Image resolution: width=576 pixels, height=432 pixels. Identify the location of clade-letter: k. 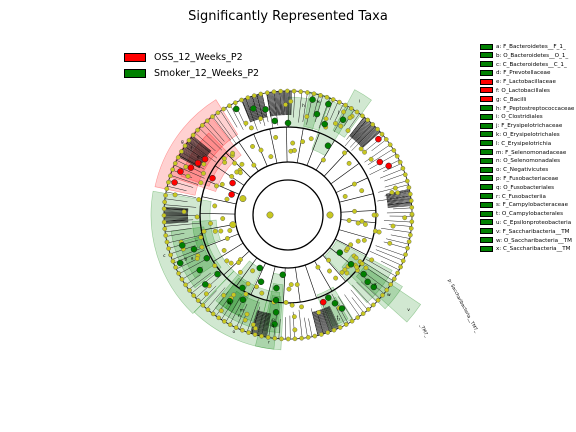
(229, 303).